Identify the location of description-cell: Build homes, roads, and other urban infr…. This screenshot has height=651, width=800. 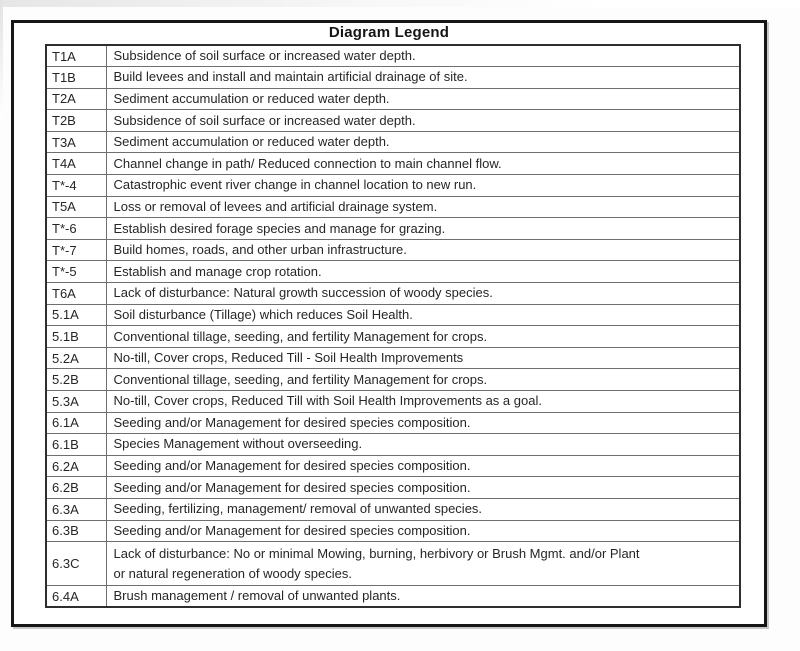
(423, 250).